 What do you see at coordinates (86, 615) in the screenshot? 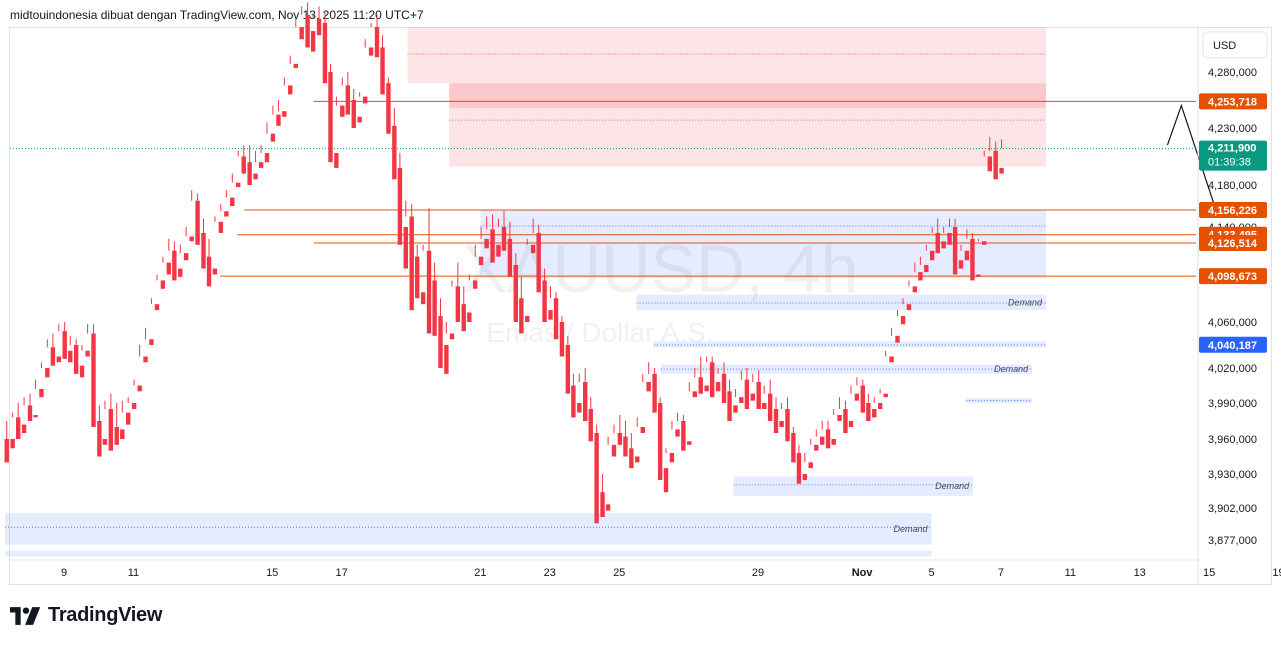
I see `tradingview-logo: TradingView` at bounding box center [86, 615].